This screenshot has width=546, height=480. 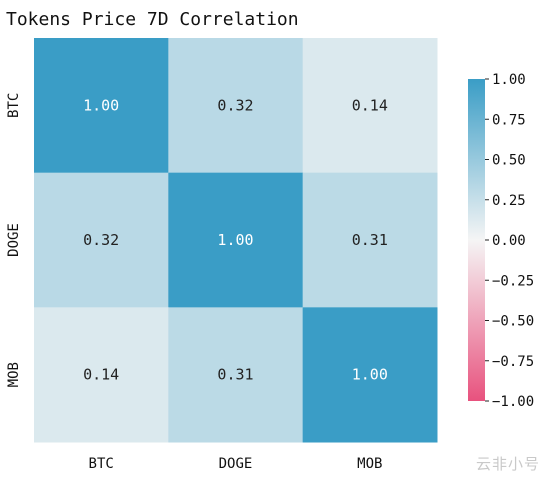 I want to click on colorbar-tick-label: 0.50, so click(x=509, y=161).